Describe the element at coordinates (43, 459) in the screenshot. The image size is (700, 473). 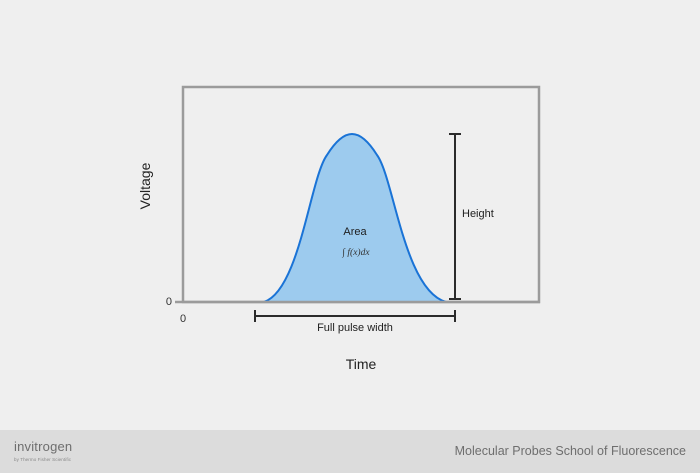
I see `brand-subtitle: by Thermo Fisher Scientific` at that location.